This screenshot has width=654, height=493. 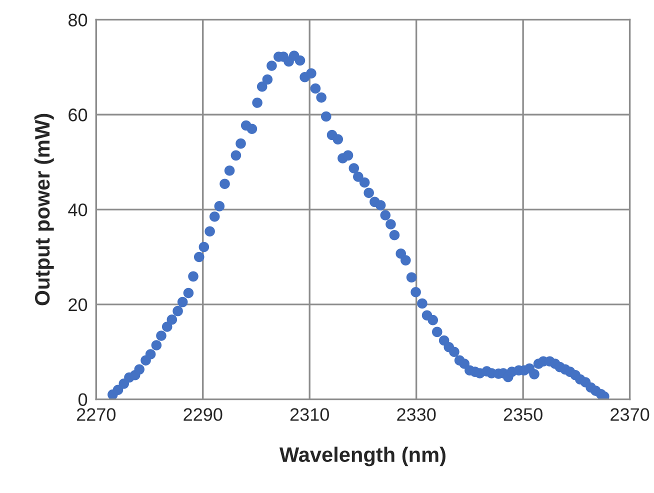 I want to click on y-tick-label: 0, so click(x=83, y=399).